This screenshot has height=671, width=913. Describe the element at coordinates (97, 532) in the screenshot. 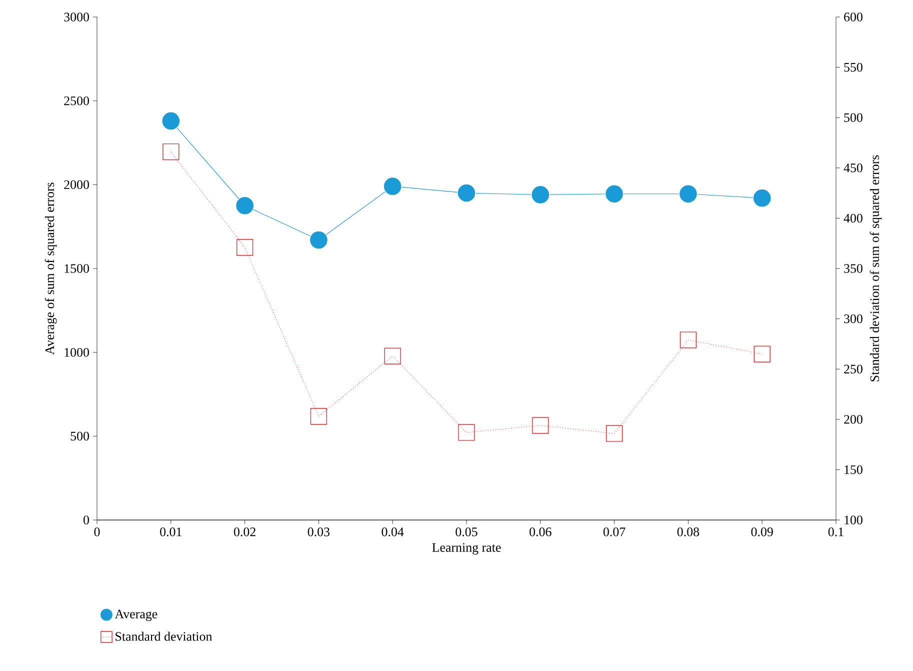

I see `x-tick-label: 0` at that location.